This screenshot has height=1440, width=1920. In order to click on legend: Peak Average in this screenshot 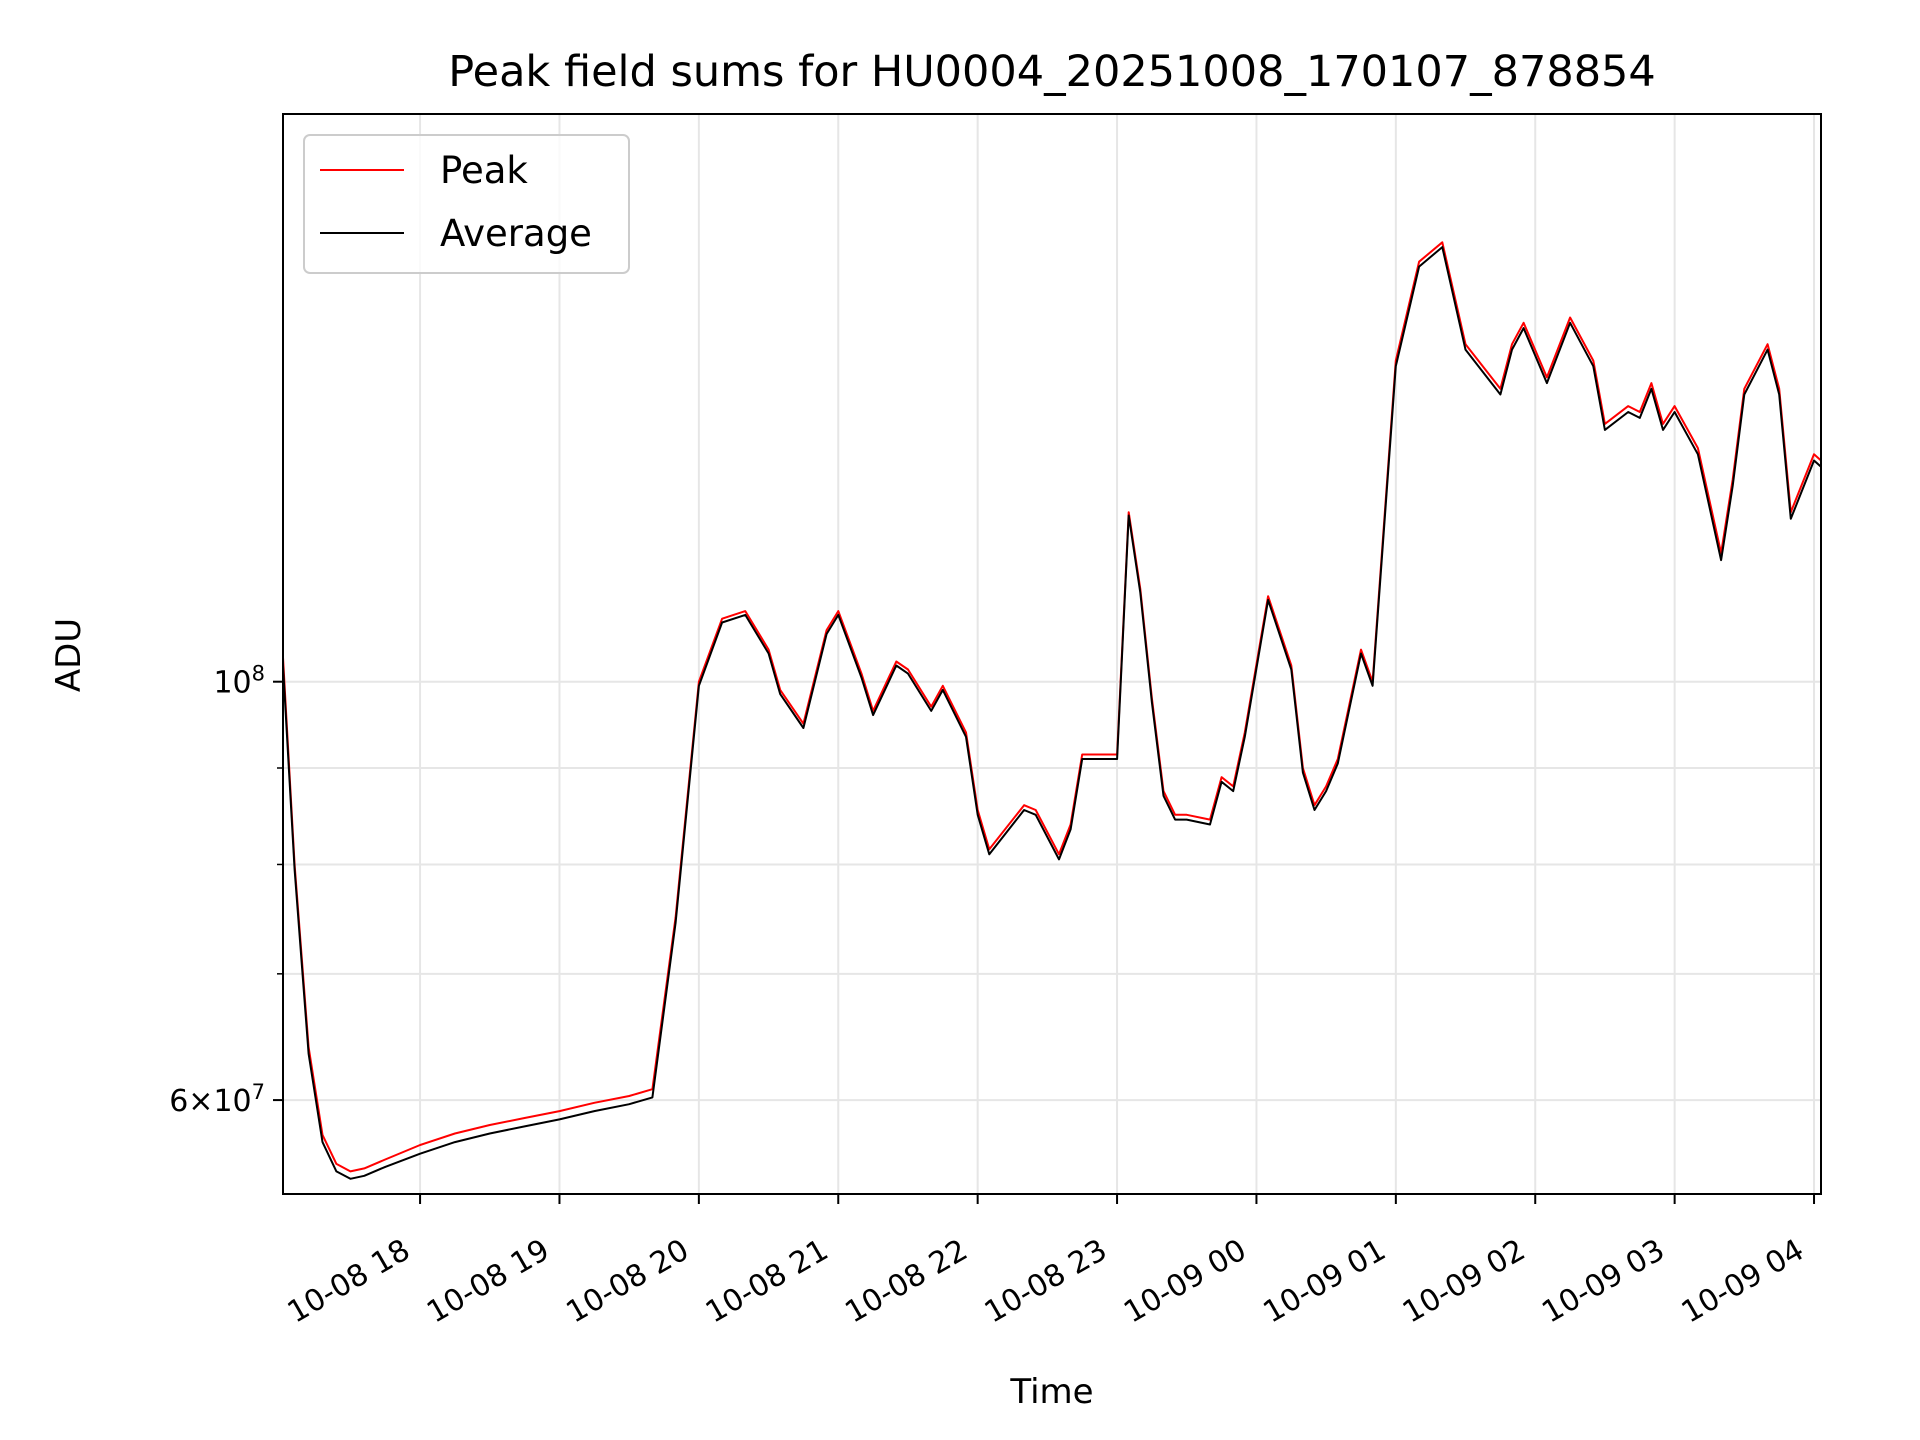, I will do `click(466, 204)`.